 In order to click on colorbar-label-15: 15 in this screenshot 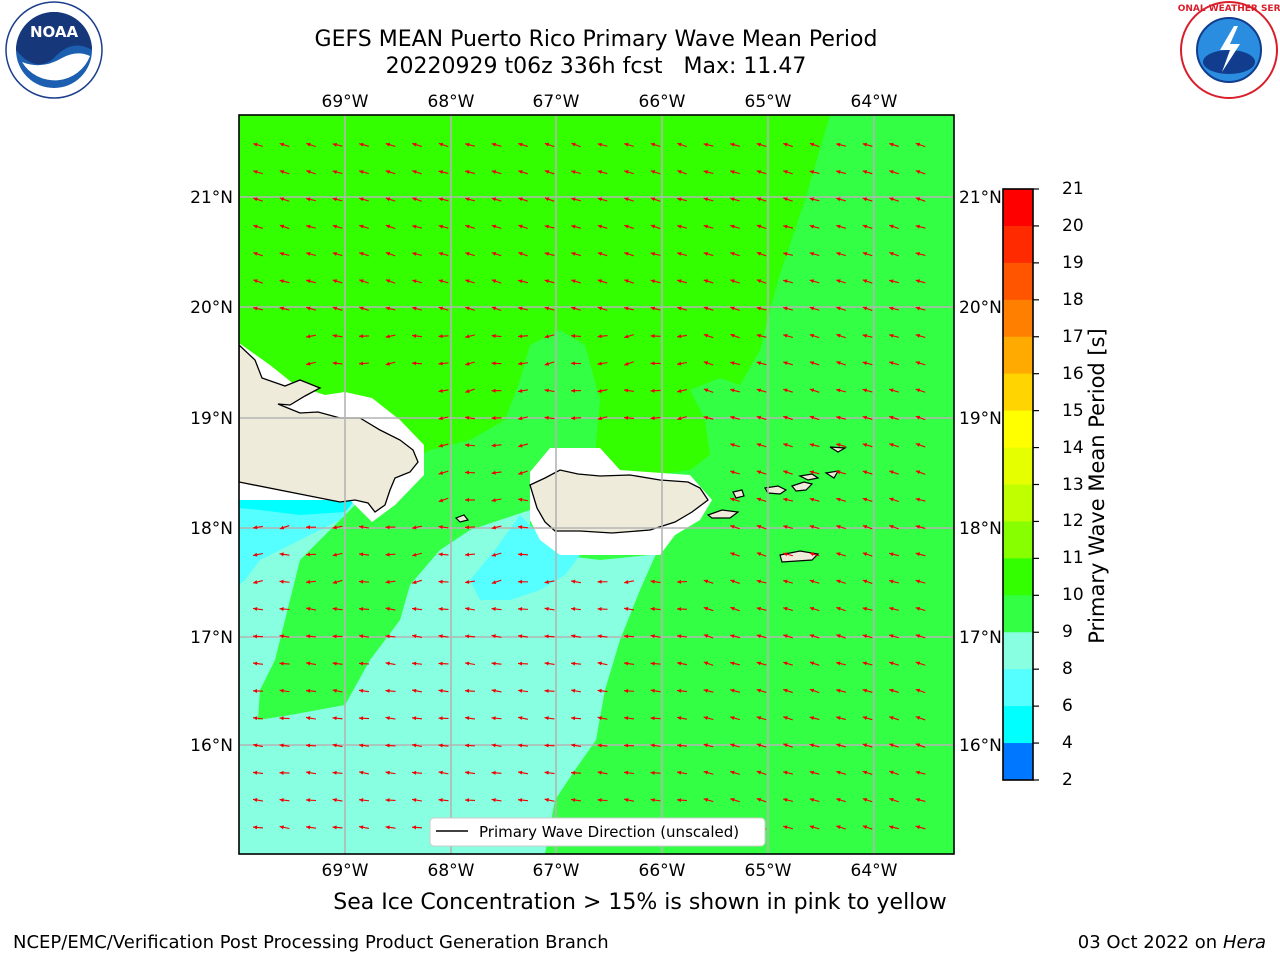, I will do `click(1073, 410)`.